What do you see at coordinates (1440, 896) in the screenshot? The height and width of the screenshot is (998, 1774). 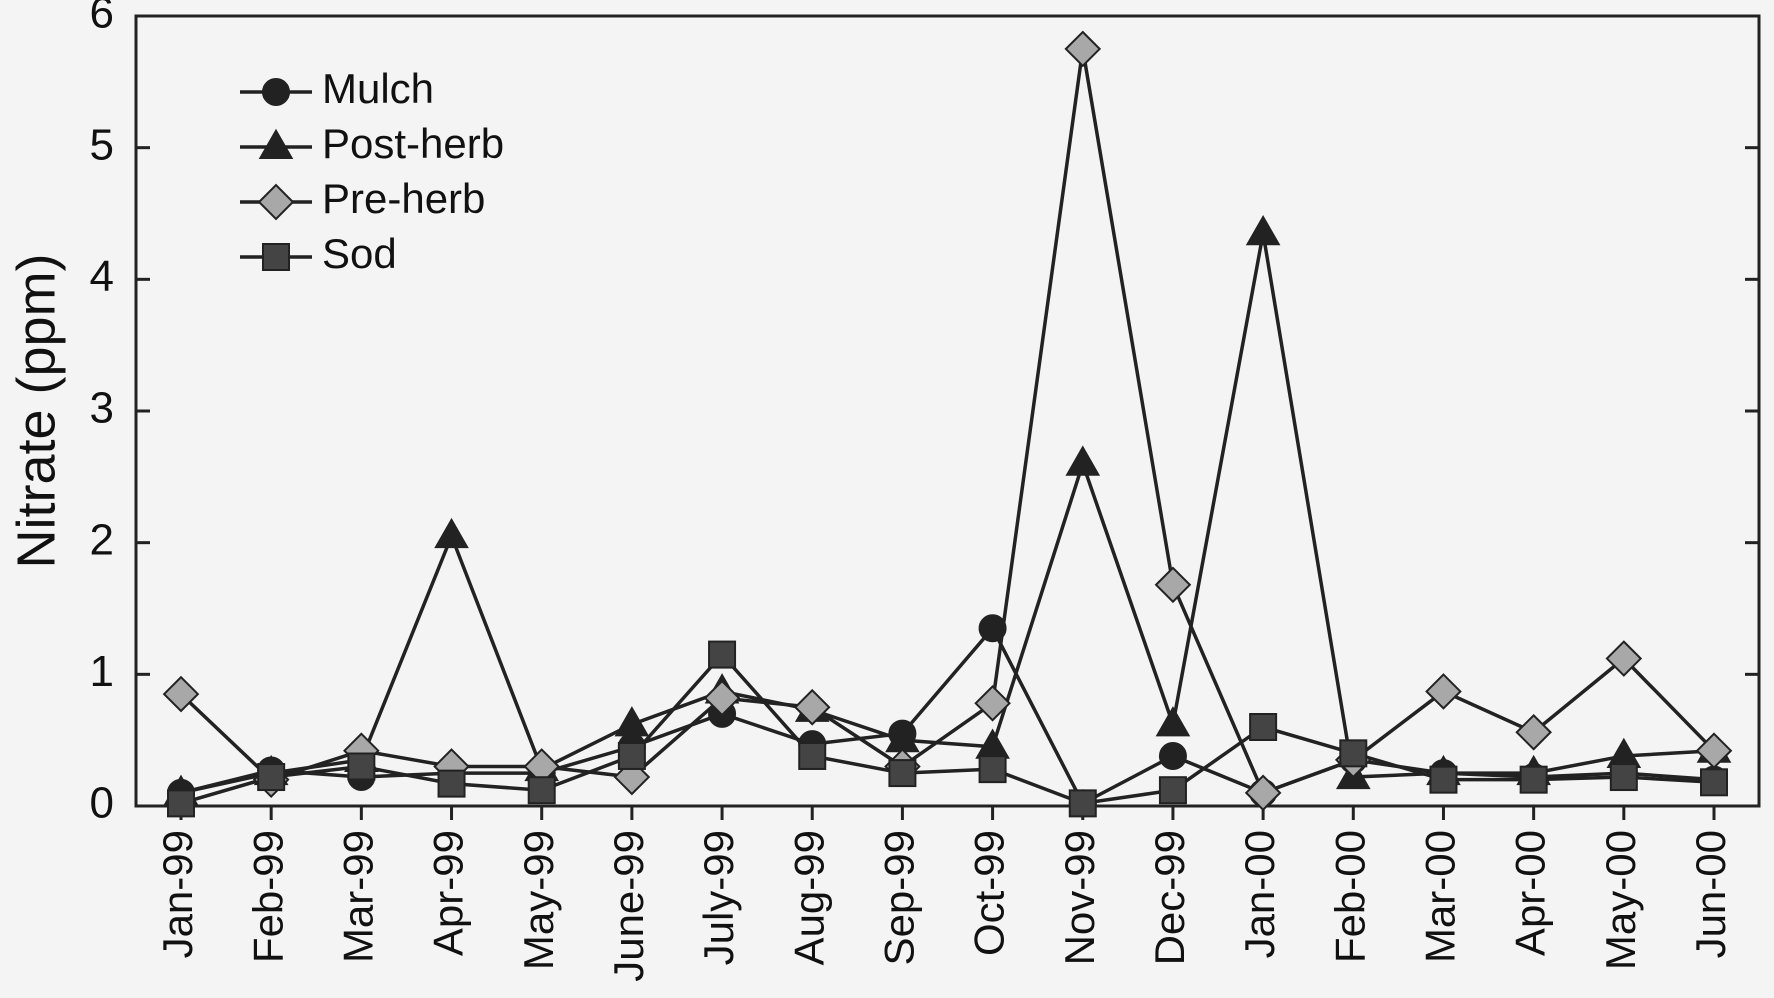 I see `x-tick-label: Mar-00` at bounding box center [1440, 896].